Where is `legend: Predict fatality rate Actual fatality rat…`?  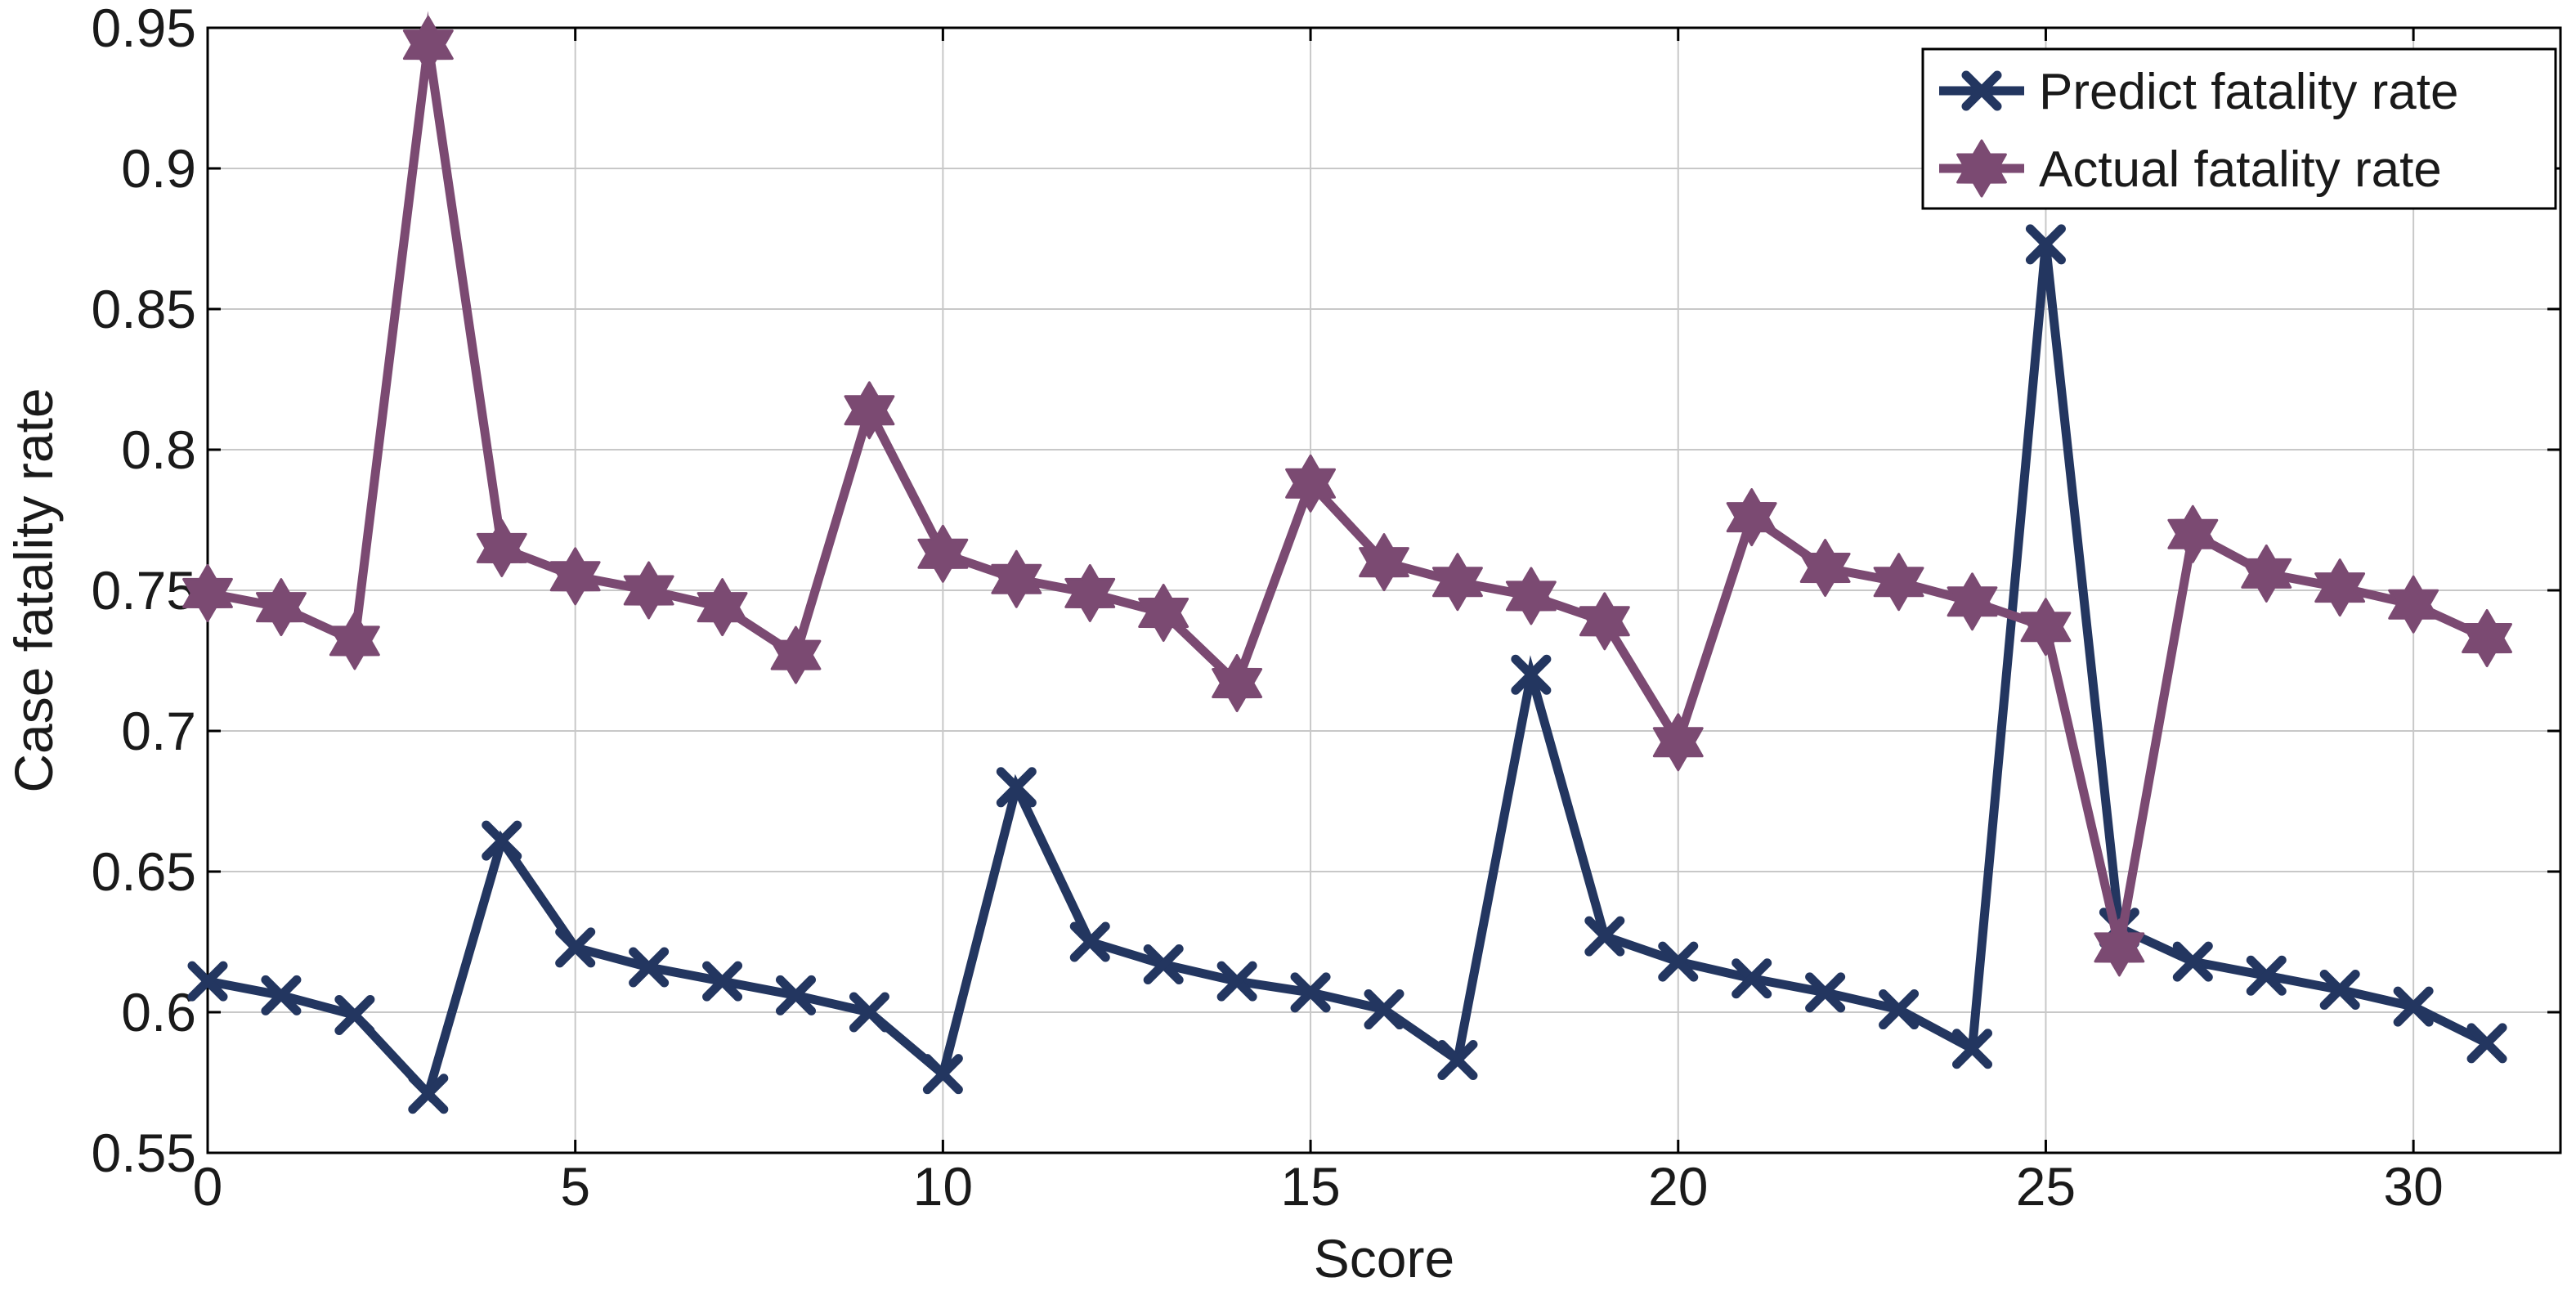 legend: Predict fatality rate Actual fatality rat… is located at coordinates (2239, 128).